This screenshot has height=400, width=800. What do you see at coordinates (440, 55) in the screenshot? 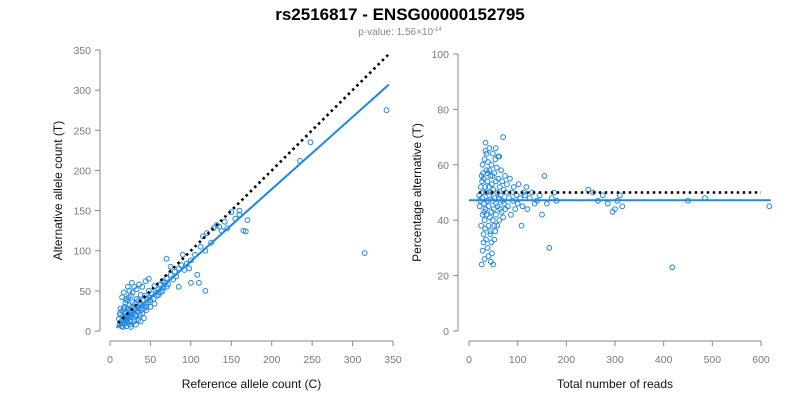
I see `y-tick-label: 100` at bounding box center [440, 55].